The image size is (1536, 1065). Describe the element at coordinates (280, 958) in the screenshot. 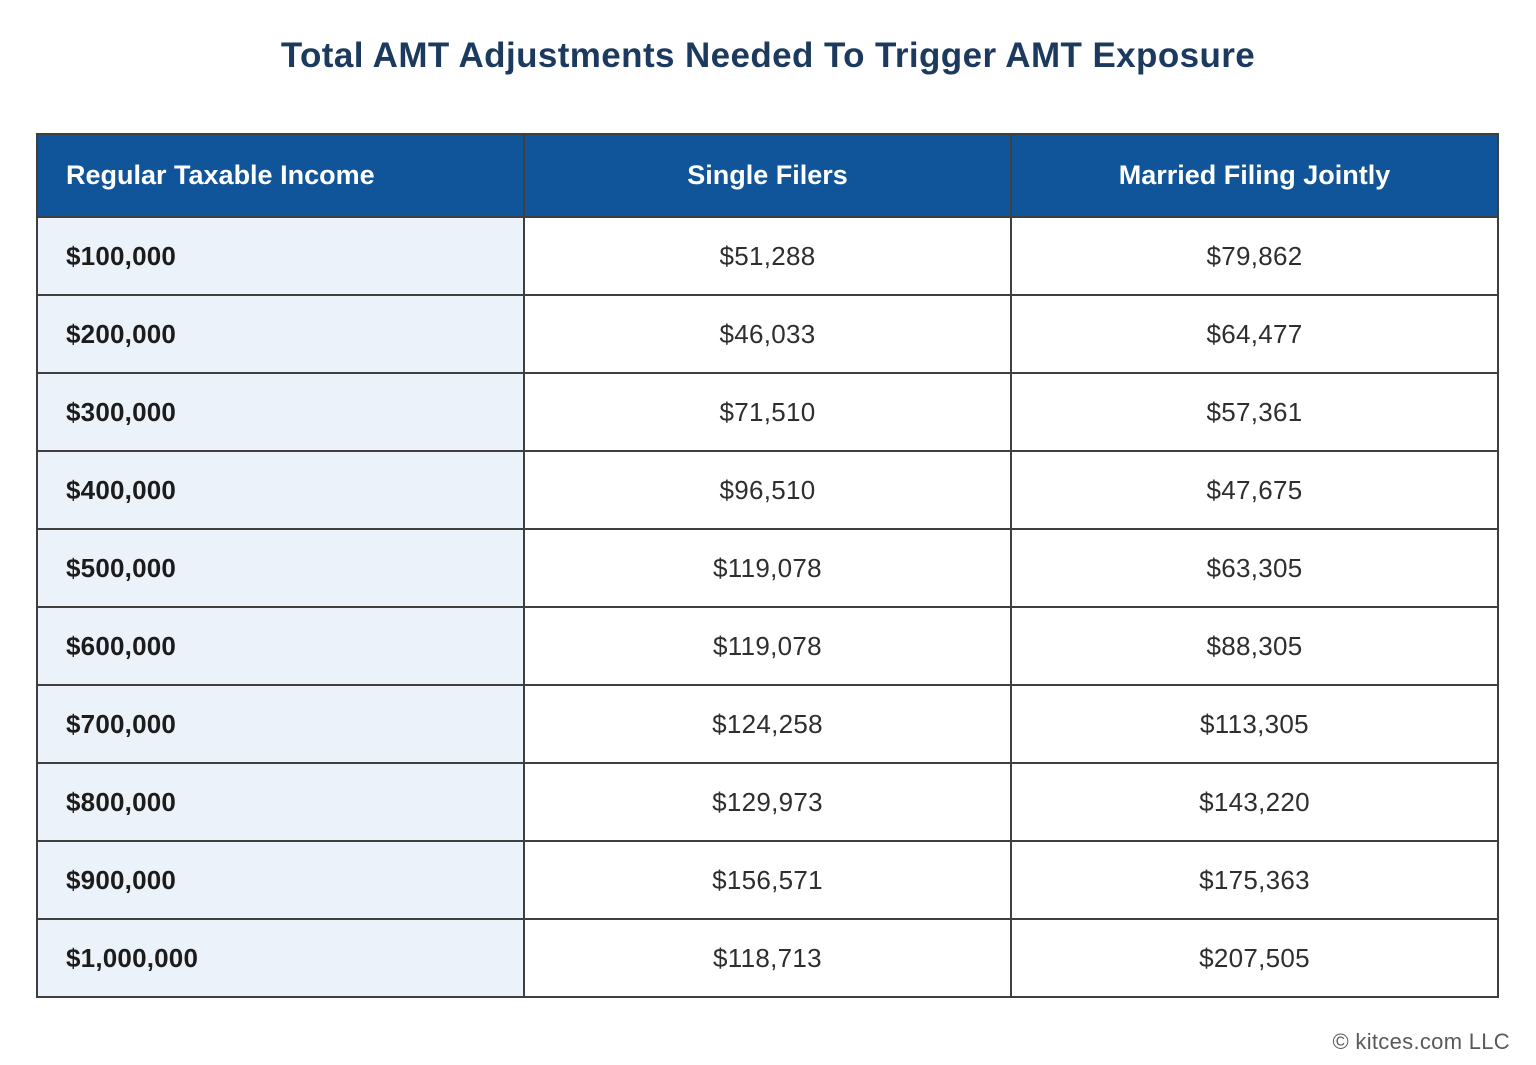

I see `row-income-cell: $1,000,000` at that location.